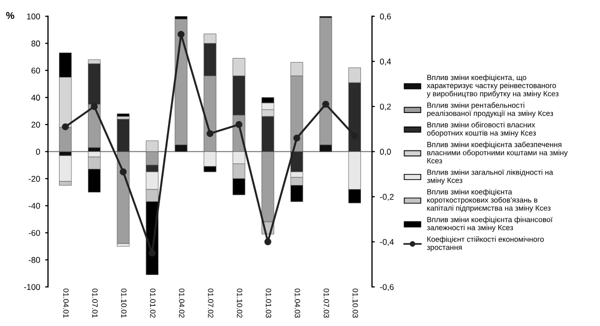 The height and width of the screenshot is (326, 600). What do you see at coordinates (34, 205) in the screenshot?
I see `y-tick-label: -40` at bounding box center [34, 205].